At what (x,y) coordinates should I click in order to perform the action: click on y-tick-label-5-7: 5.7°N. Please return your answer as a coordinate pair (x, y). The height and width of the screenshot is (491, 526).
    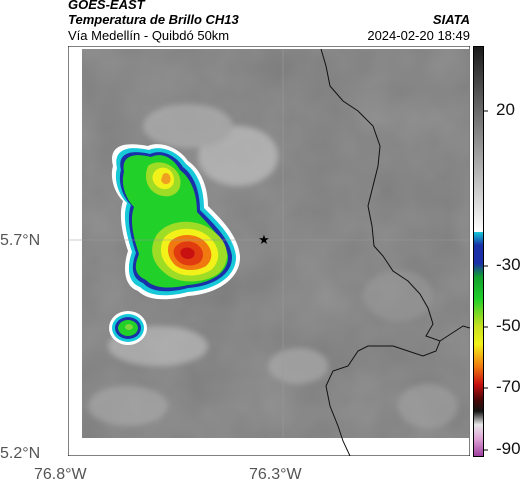
    Looking at the image, I should click on (20, 240).